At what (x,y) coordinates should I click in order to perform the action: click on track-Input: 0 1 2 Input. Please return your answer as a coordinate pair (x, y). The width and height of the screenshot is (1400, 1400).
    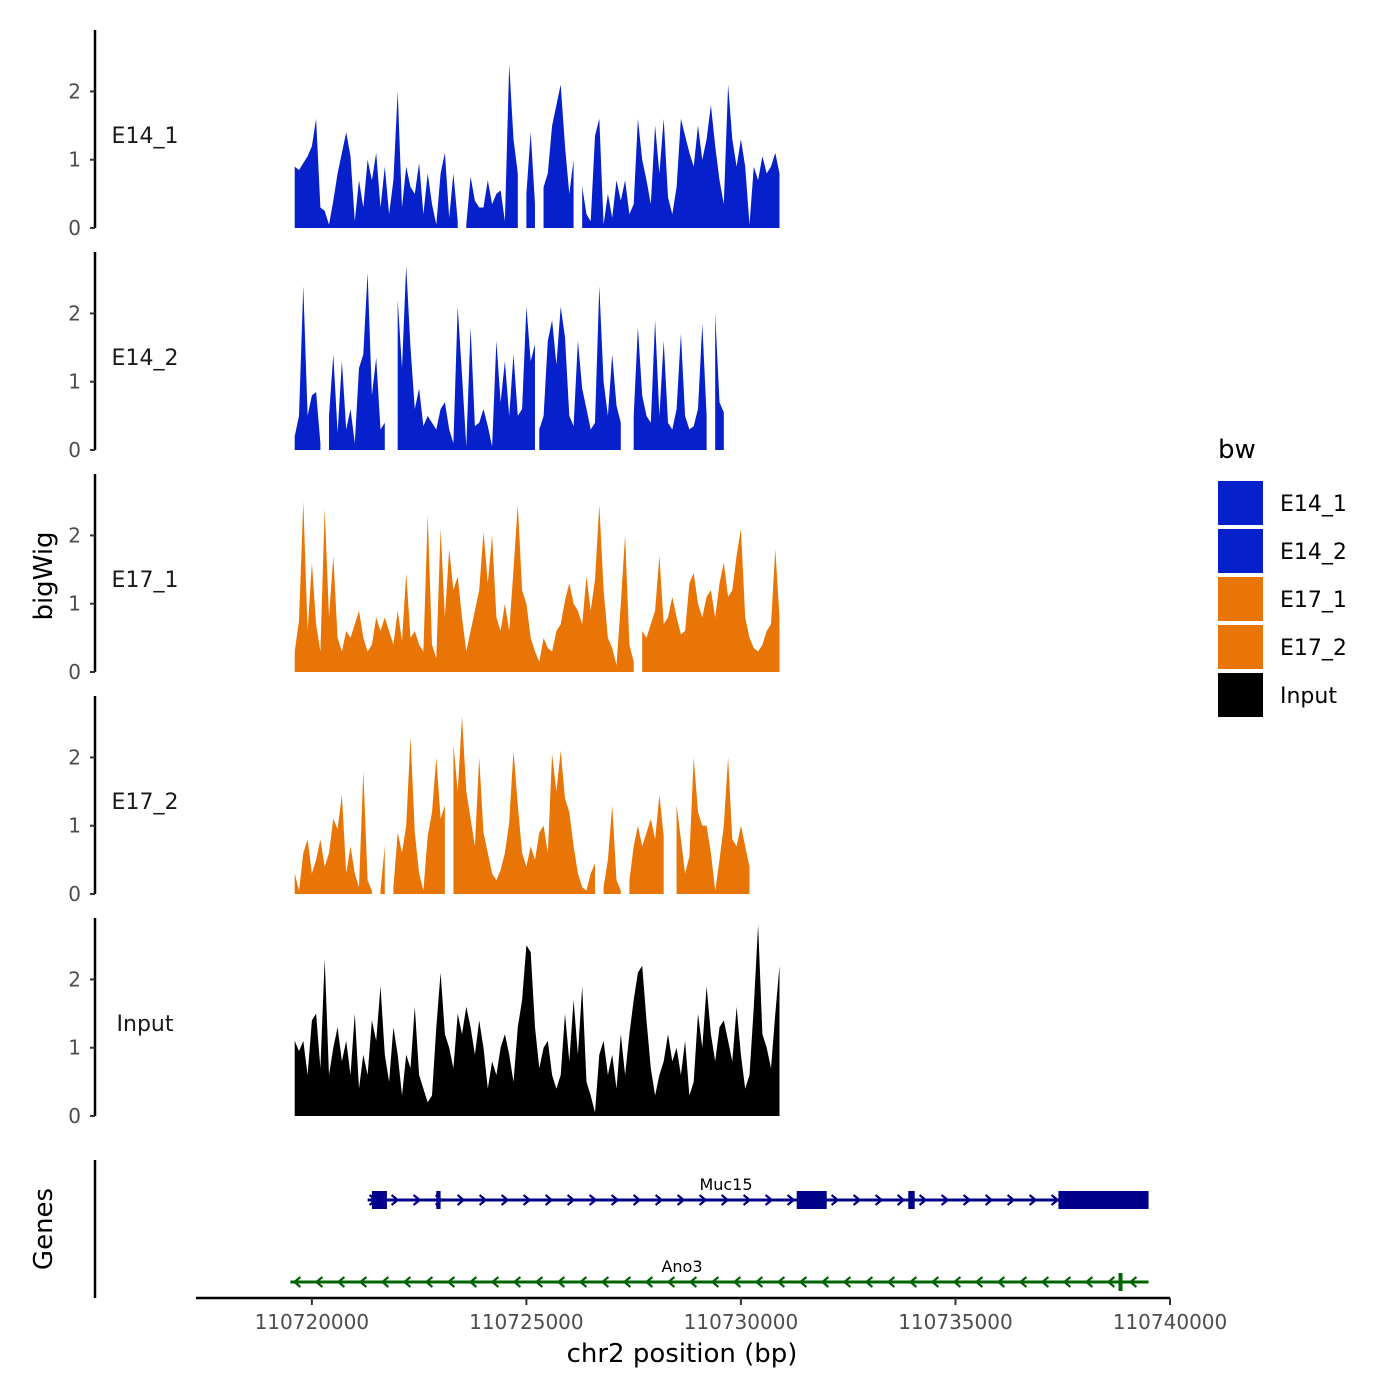
    Looking at the image, I should click on (424, 1023).